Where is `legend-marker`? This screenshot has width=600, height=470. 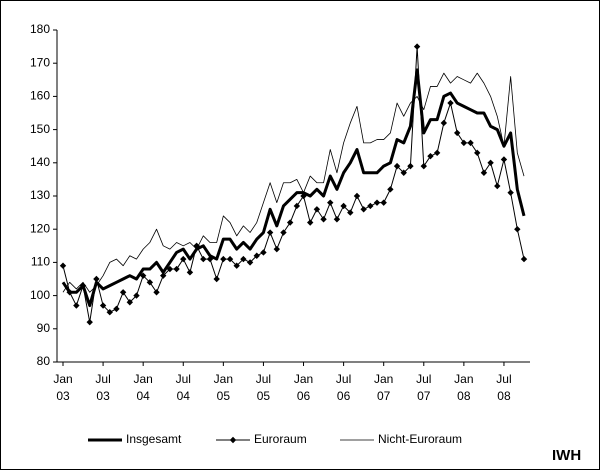 legend-marker is located at coordinates (233, 440).